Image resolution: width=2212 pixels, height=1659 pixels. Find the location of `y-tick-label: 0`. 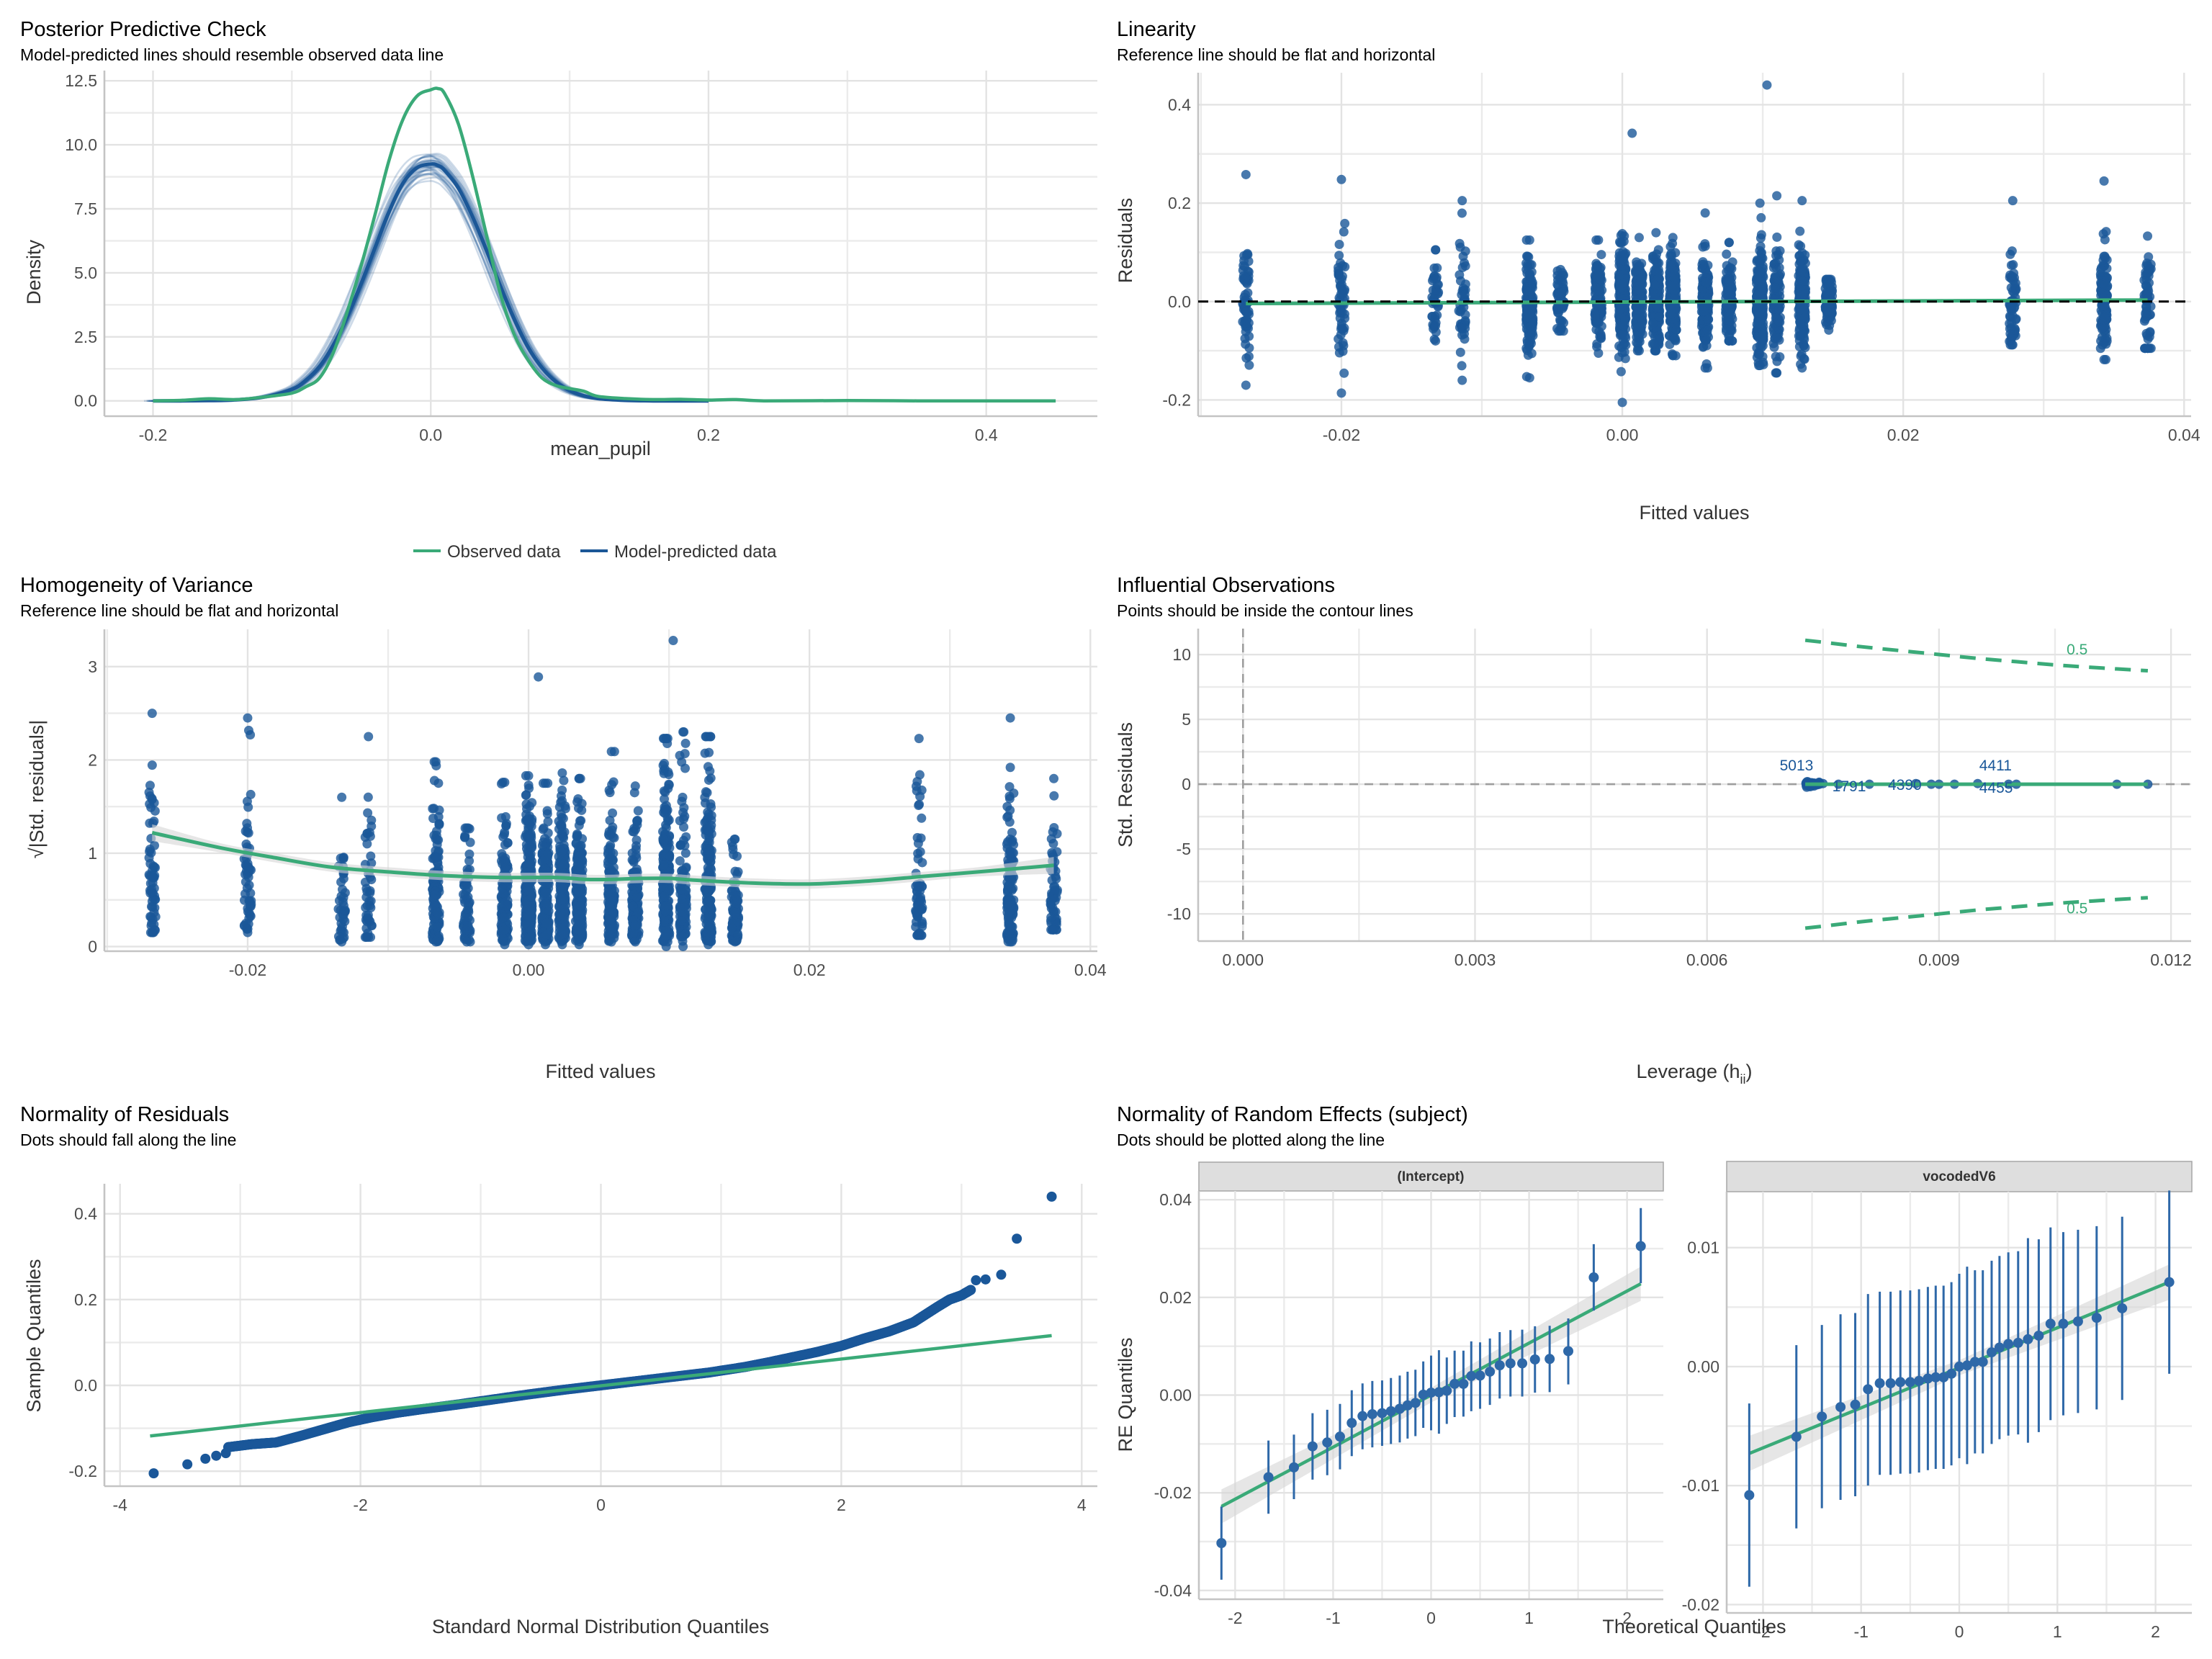

y-tick-label: 0 is located at coordinates (1186, 784).